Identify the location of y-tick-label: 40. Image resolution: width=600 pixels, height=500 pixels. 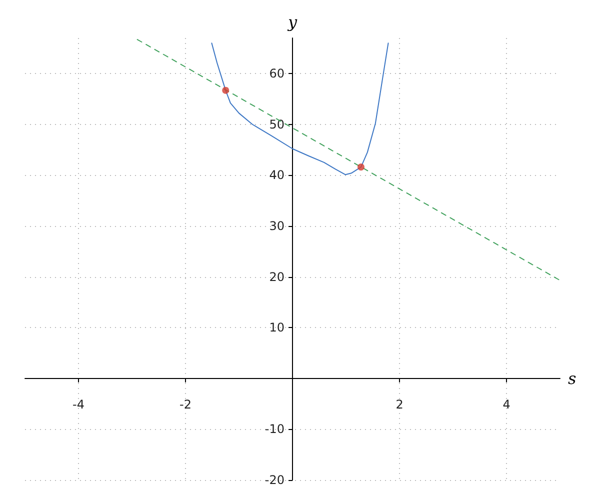
(276, 175).